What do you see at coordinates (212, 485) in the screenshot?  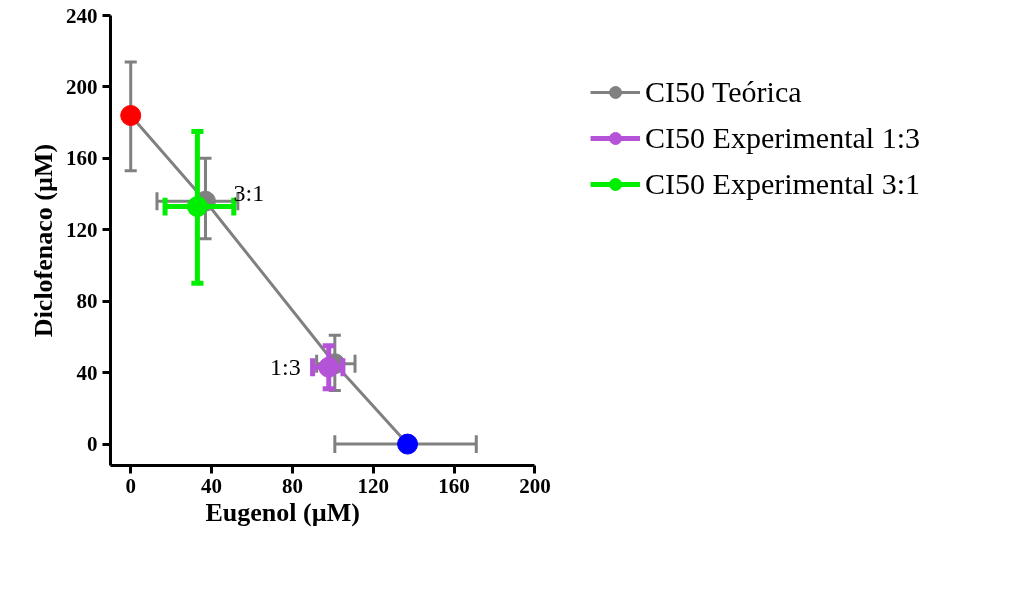 I see `x-tick-label: 40` at bounding box center [212, 485].